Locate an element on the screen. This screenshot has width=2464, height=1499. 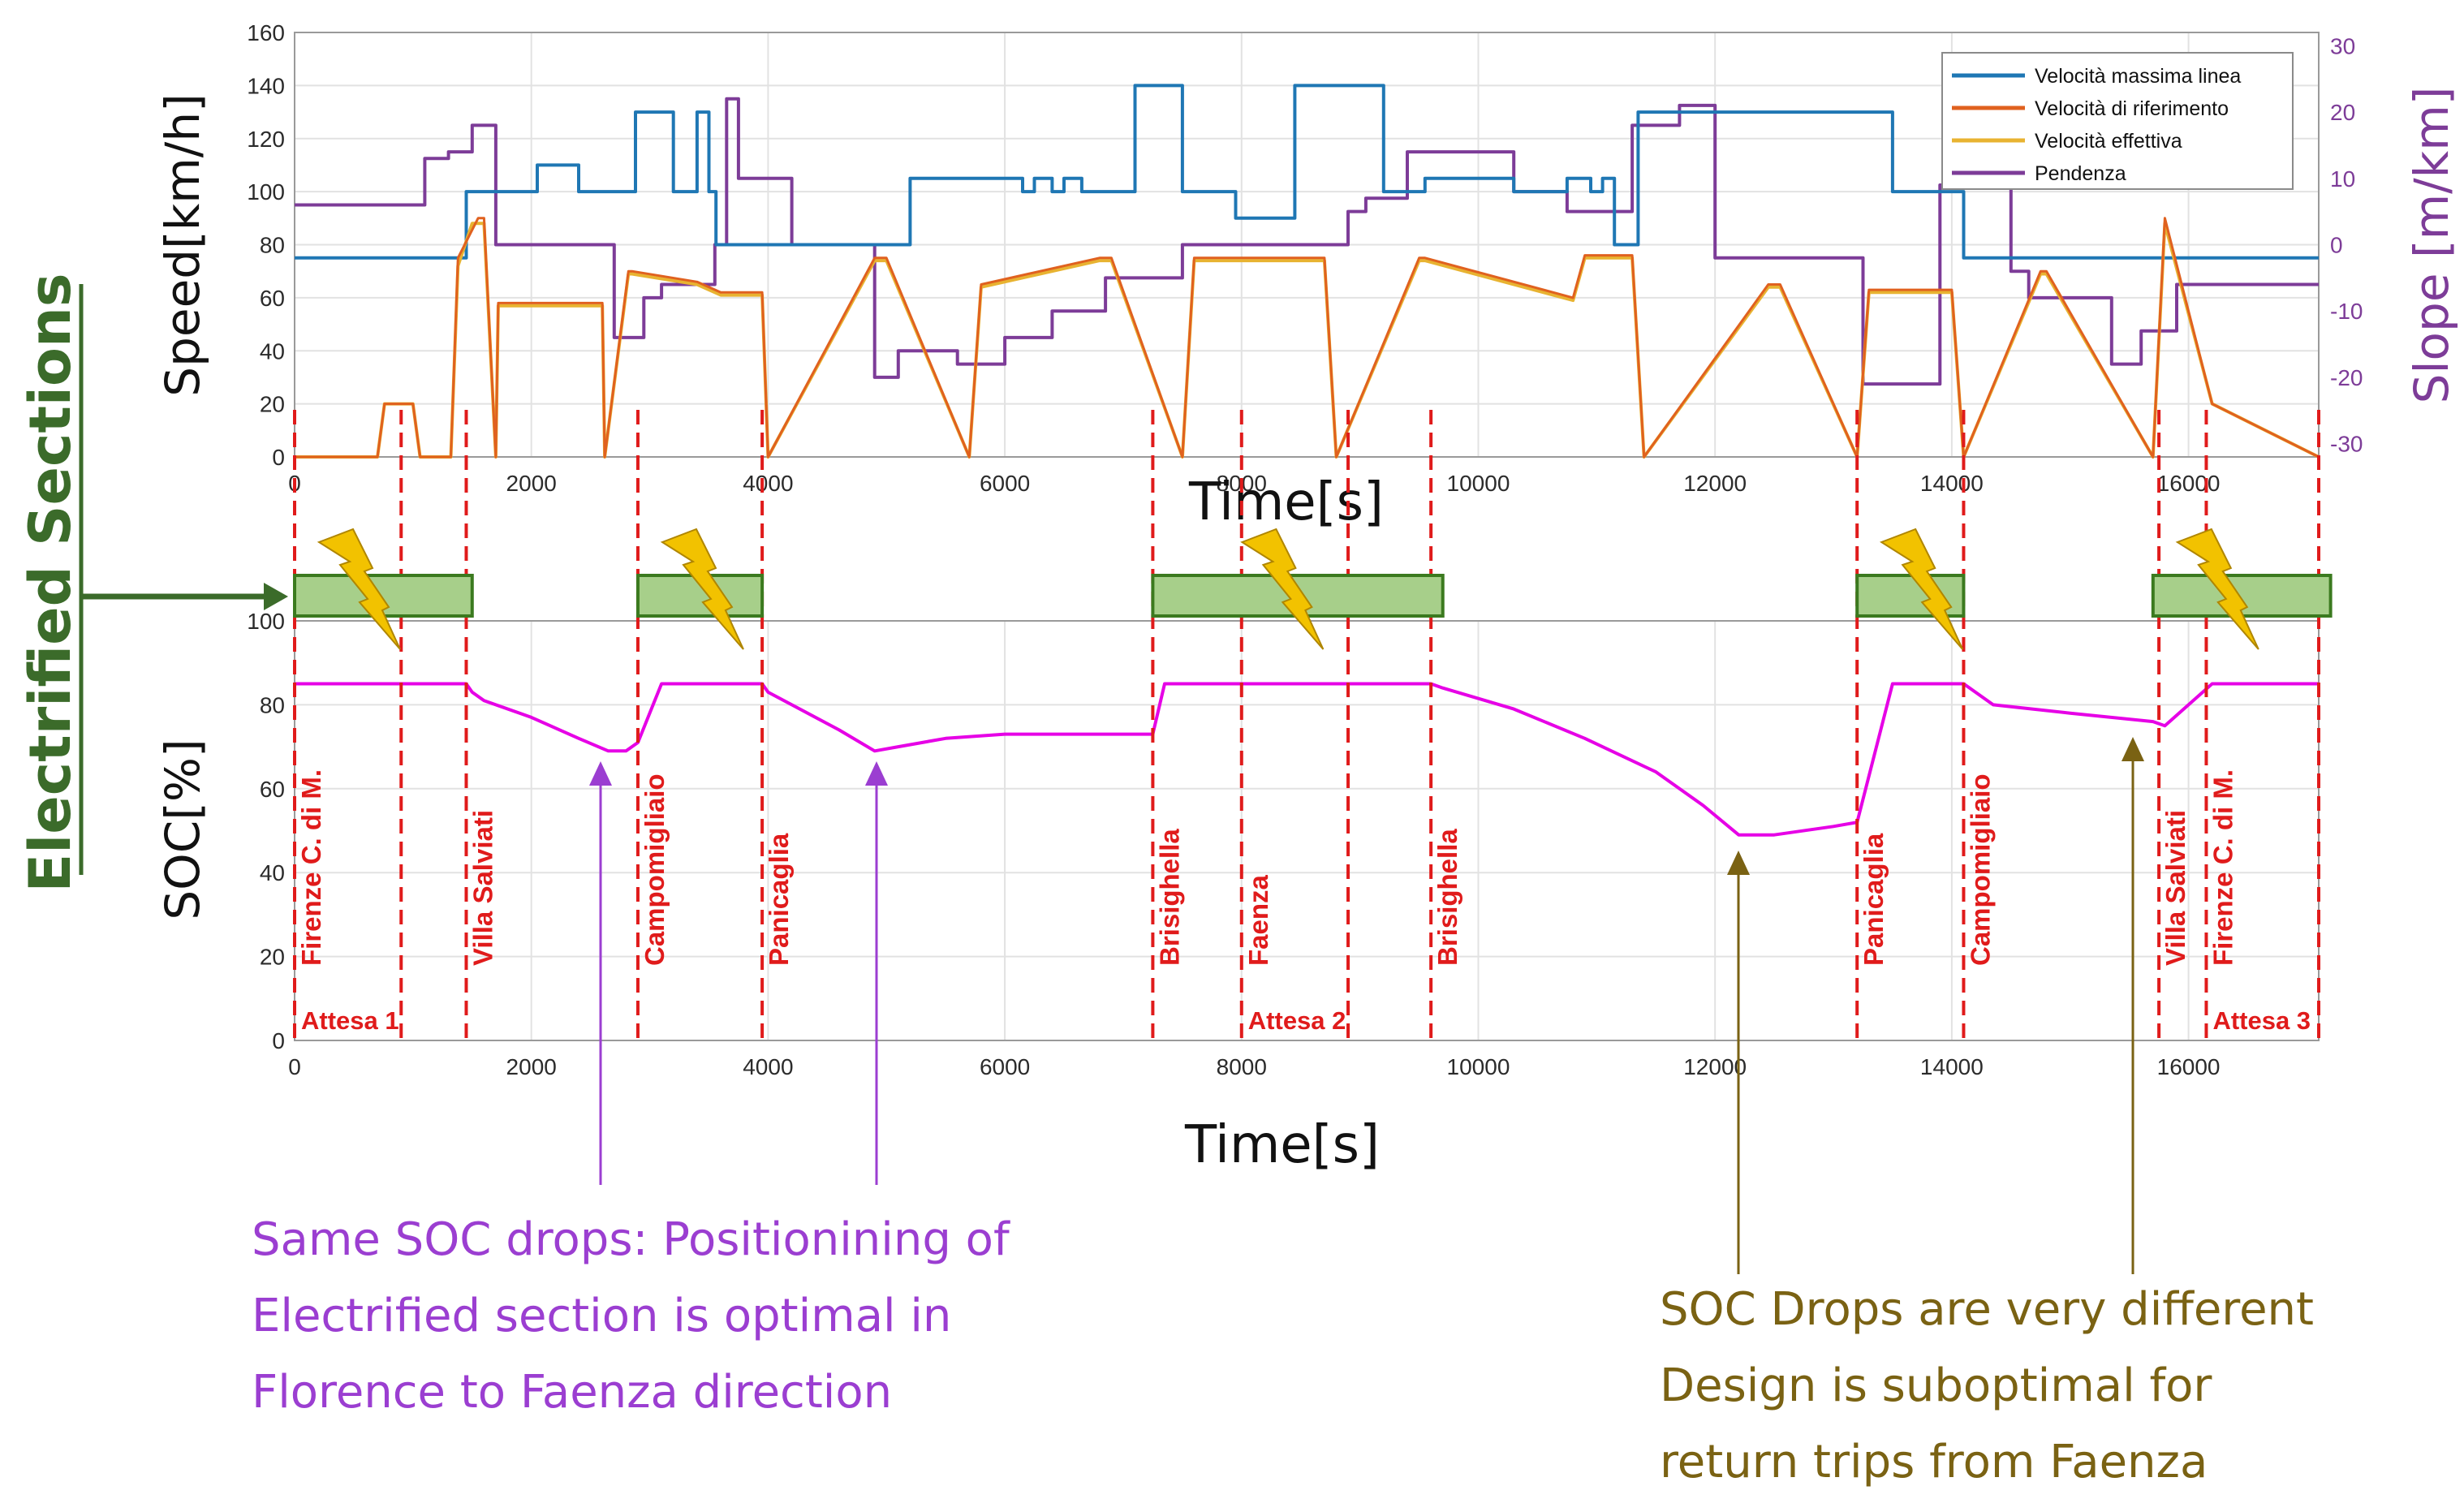
electrified-label-group: Electrified Sections is located at coordinates (153, 583).